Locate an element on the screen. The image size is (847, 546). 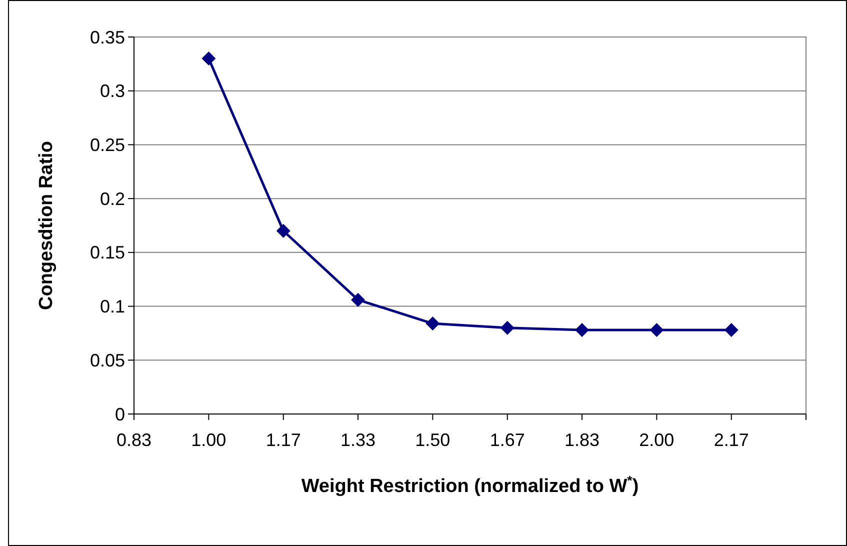
x-tick-label: 1.17 is located at coordinates (283, 440).